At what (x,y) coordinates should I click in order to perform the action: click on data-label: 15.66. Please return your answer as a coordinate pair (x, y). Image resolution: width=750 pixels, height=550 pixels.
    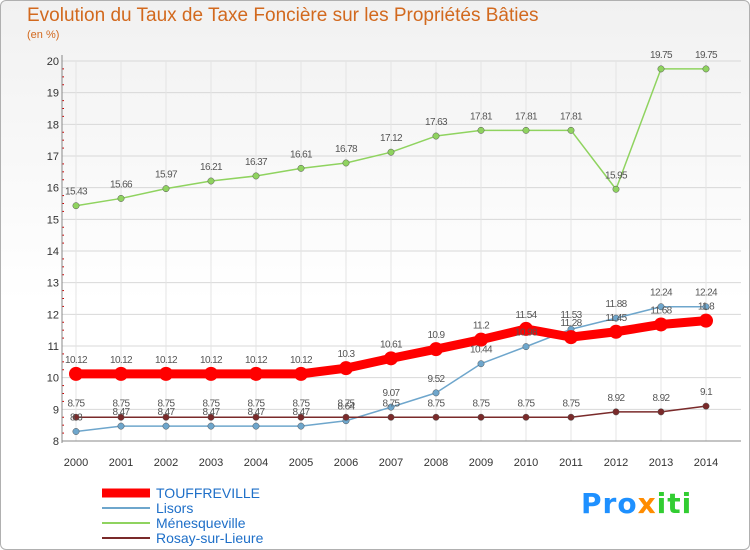
    Looking at the image, I should click on (121, 184).